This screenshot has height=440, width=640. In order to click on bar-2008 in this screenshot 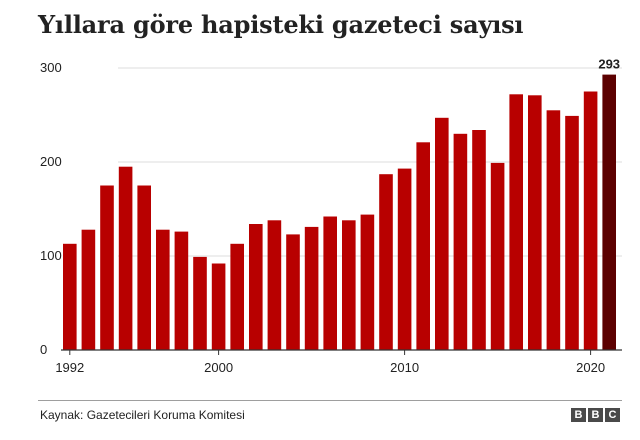, I will do `click(367, 282)`.